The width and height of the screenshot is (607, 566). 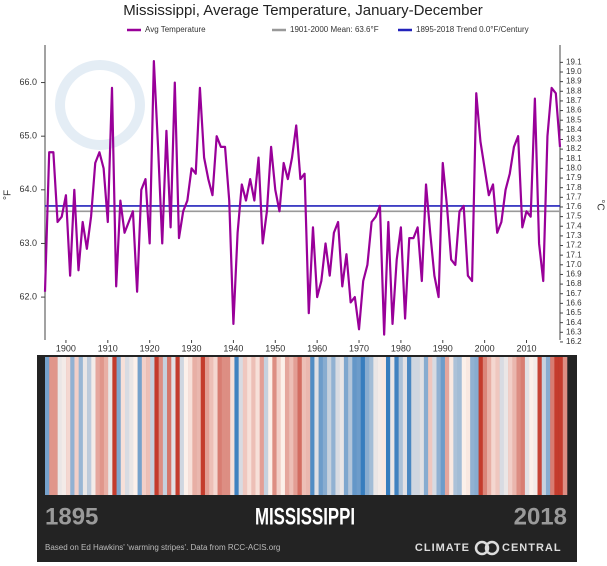 I want to click on y-tick-label: 66.0, so click(x=28, y=82).